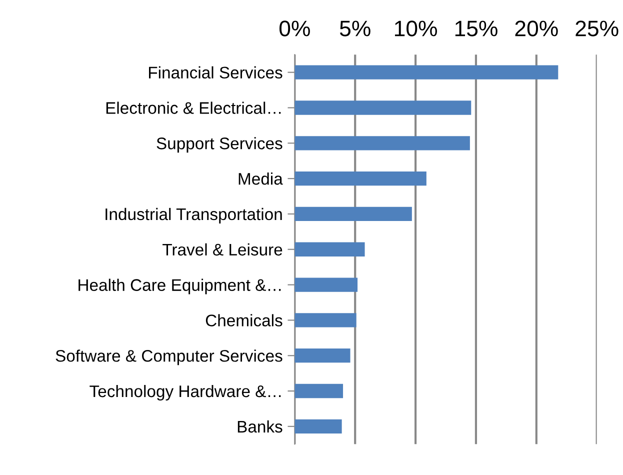  What do you see at coordinates (476, 28) in the screenshot?
I see `x-tick-label: 15%` at bounding box center [476, 28].